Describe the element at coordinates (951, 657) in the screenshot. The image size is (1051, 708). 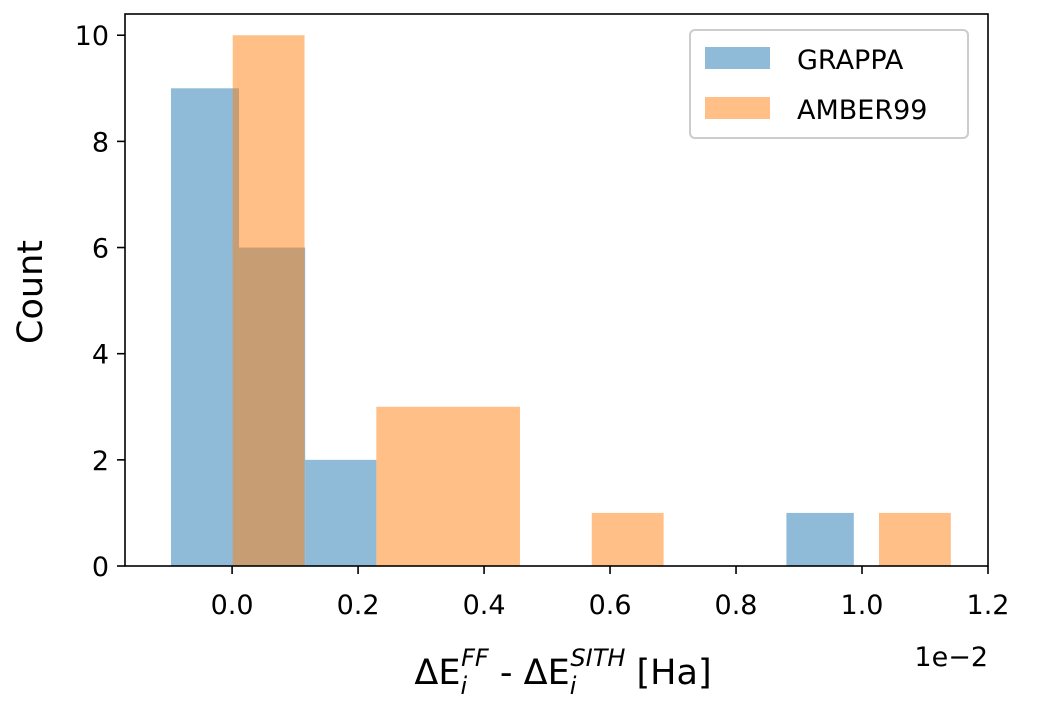
I see `x-axis-scale-label: 1e−2` at that location.